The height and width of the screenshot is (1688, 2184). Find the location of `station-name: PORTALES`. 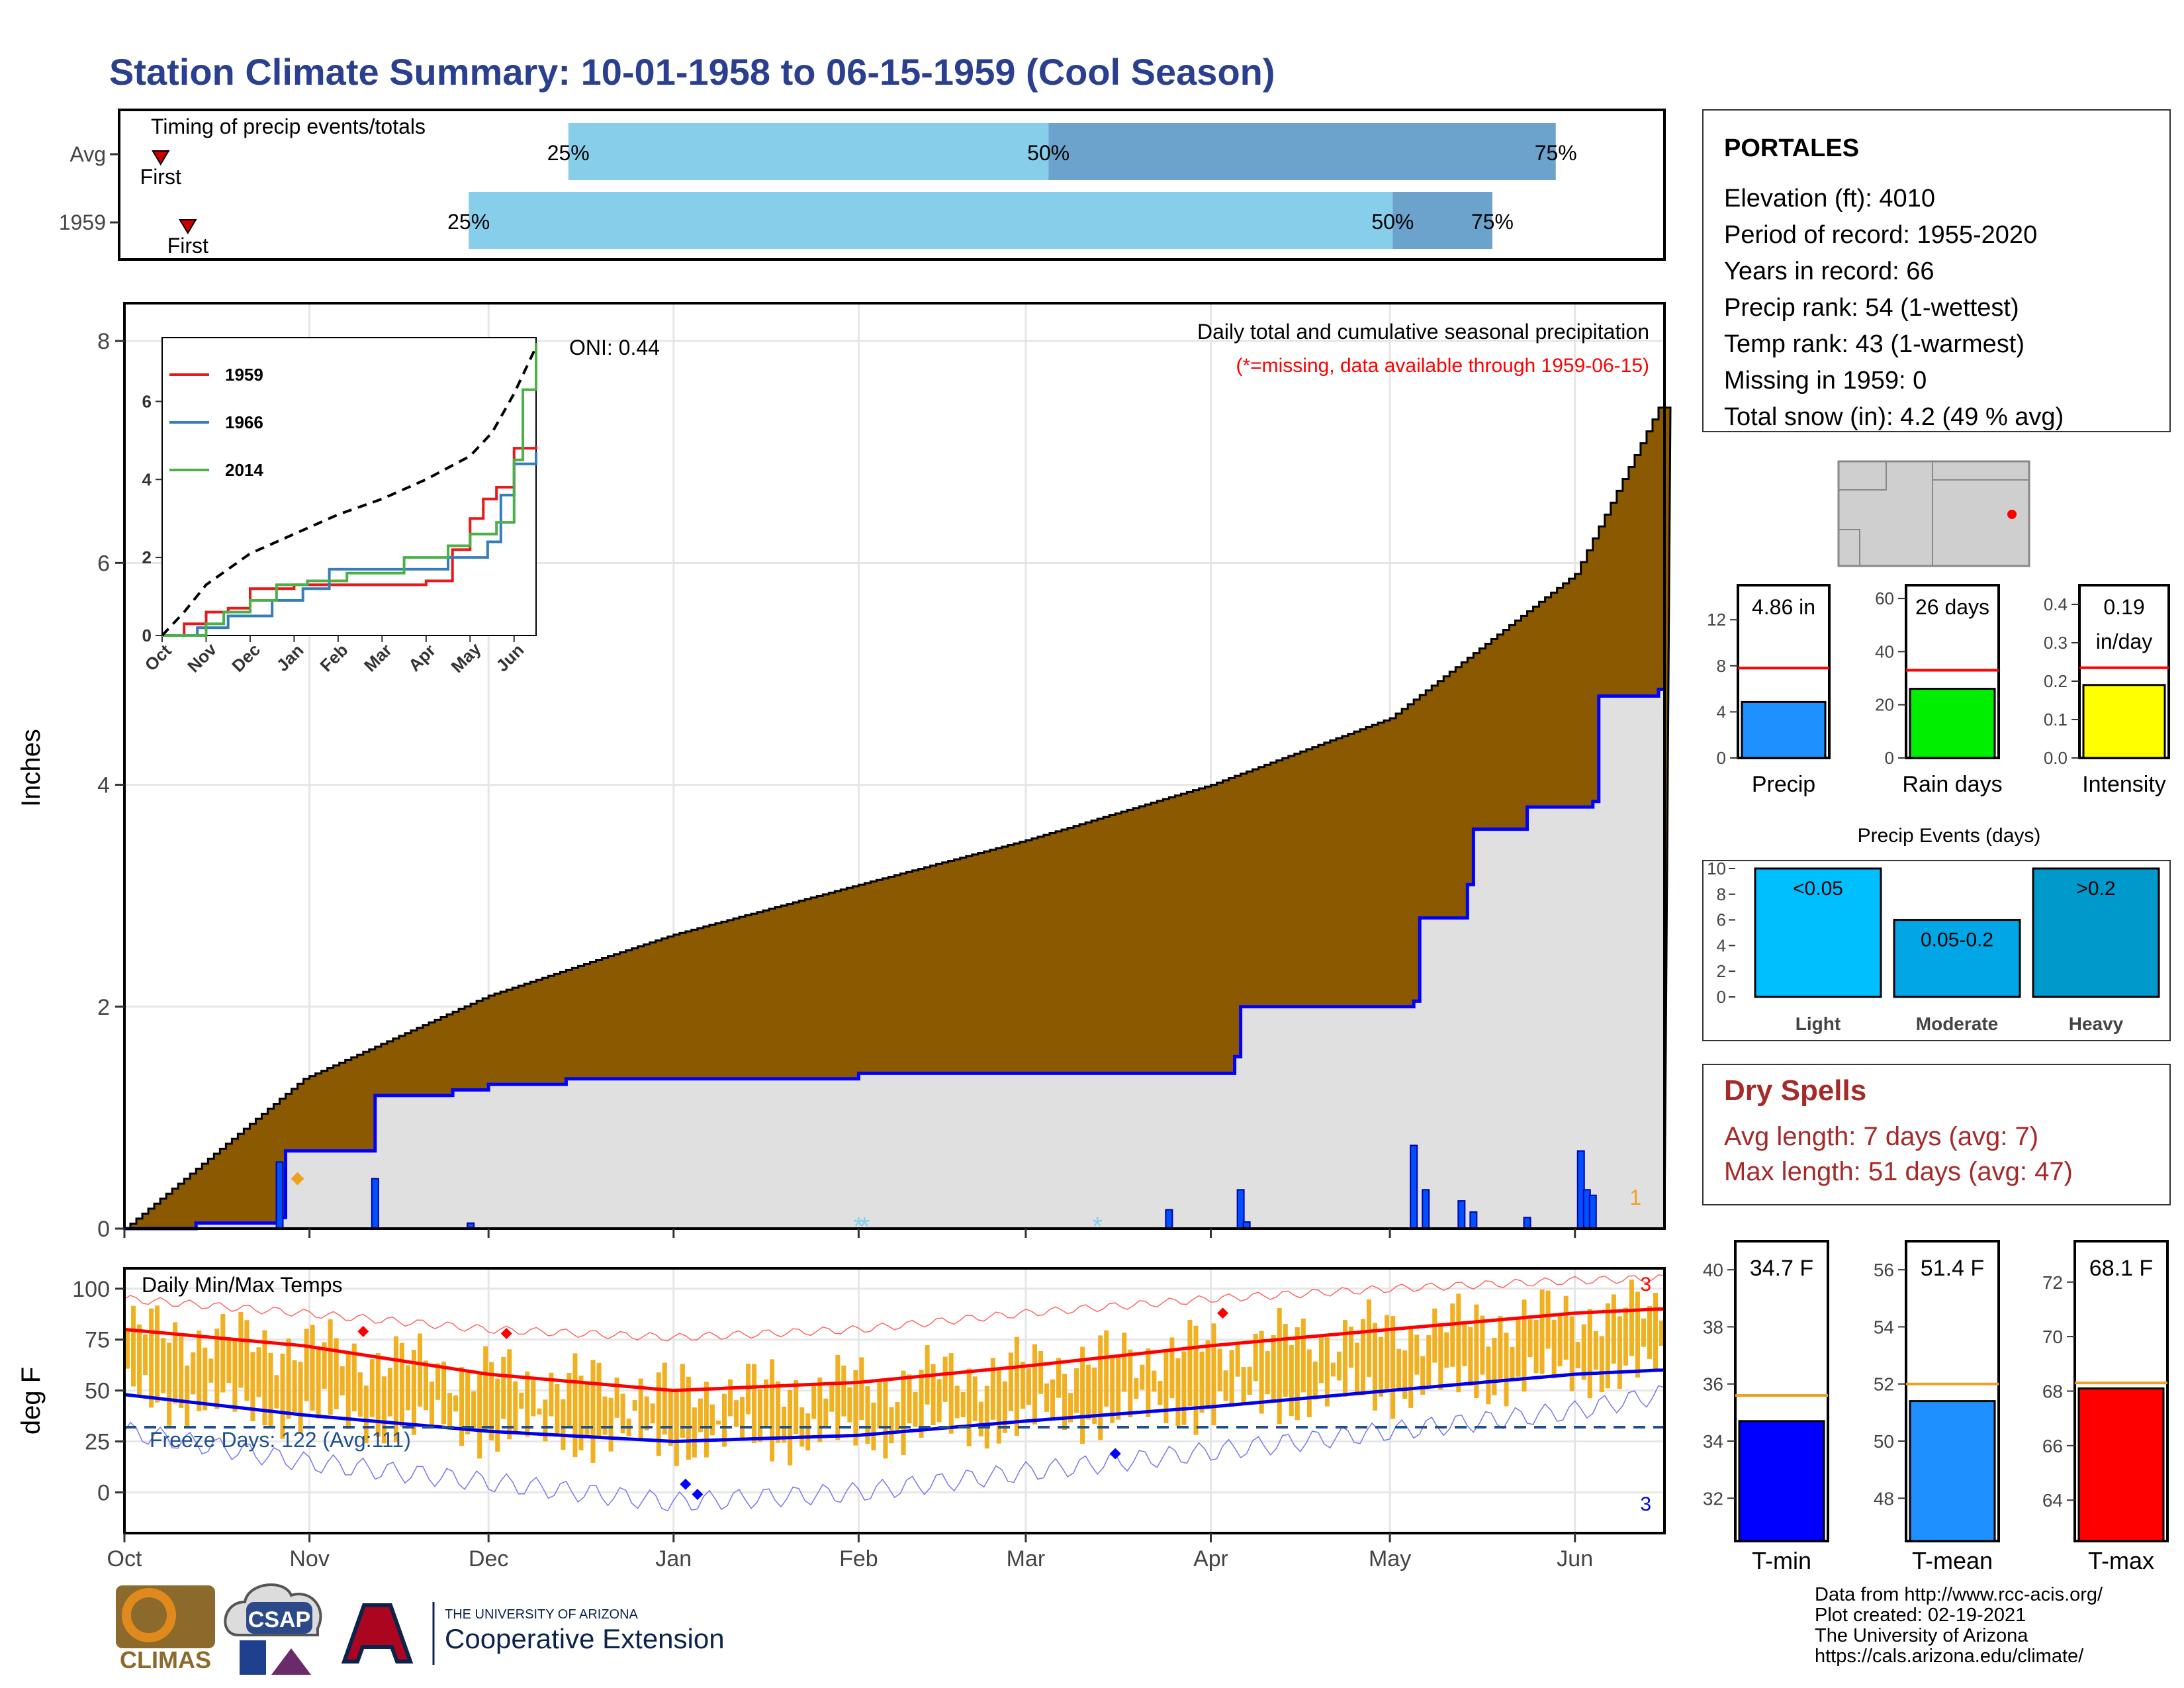

station-name: PORTALES is located at coordinates (1792, 148).